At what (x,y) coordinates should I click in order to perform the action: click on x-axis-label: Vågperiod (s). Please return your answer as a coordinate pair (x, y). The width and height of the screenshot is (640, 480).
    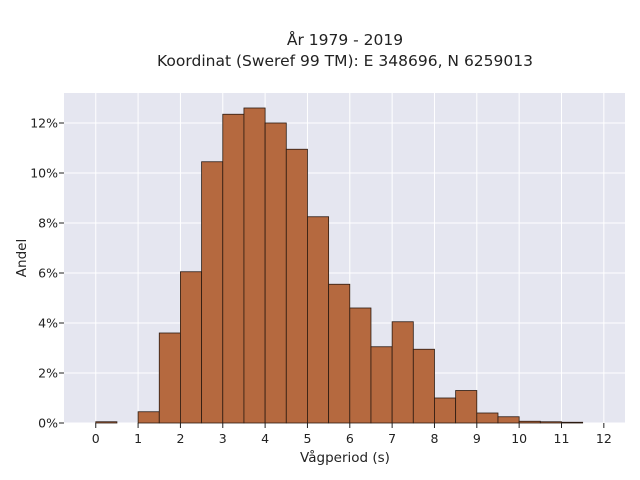
    Looking at the image, I should click on (345, 457).